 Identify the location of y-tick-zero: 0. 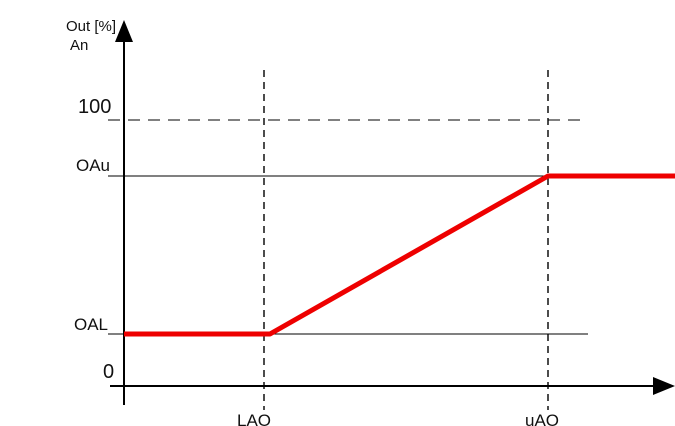
(108, 372).